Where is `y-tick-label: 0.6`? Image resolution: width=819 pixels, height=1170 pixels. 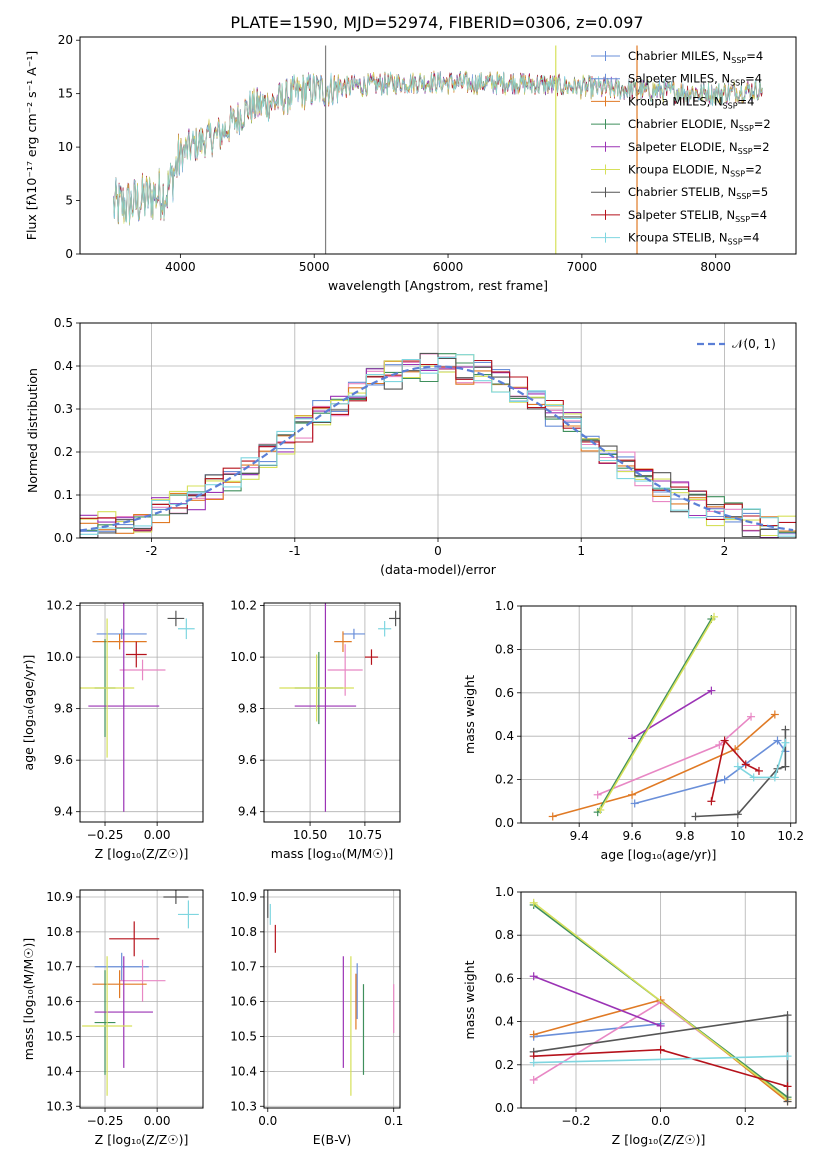 y-tick-label: 0.6 is located at coordinates (504, 693).